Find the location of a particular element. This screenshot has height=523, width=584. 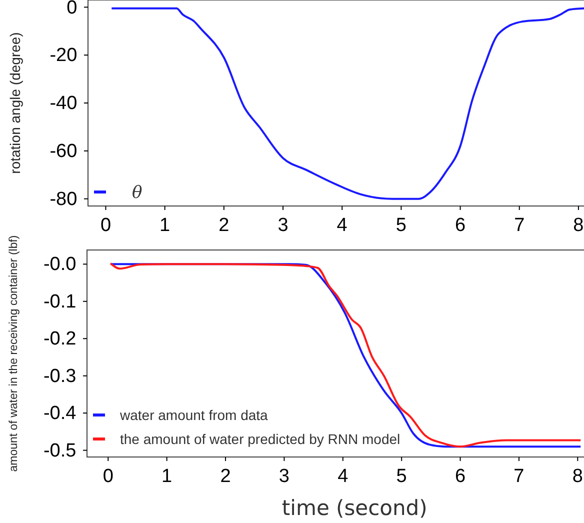

y-tick-label: -40 is located at coordinates (64, 103).